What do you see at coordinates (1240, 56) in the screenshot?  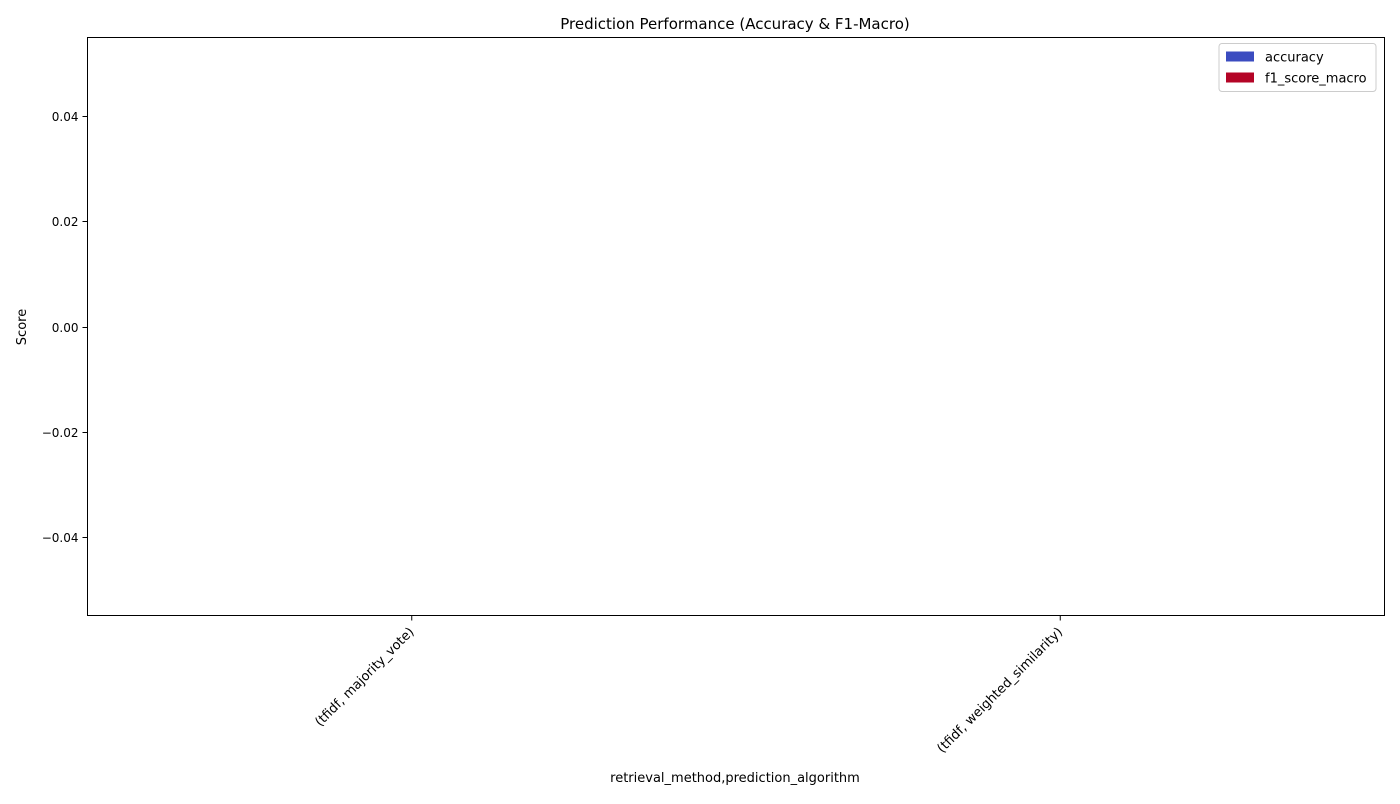 I see `legend-swatch-accuracy` at bounding box center [1240, 56].